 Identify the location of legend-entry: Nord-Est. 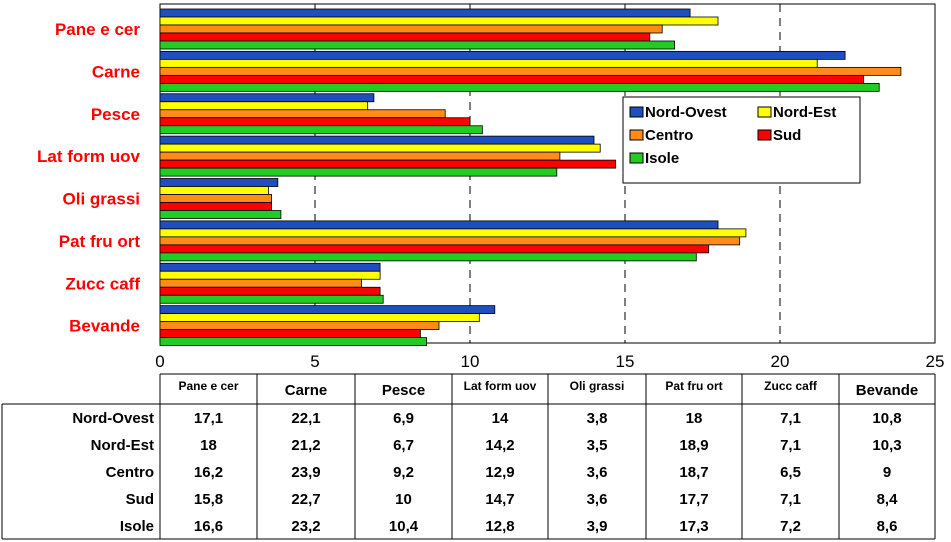
(804, 112).